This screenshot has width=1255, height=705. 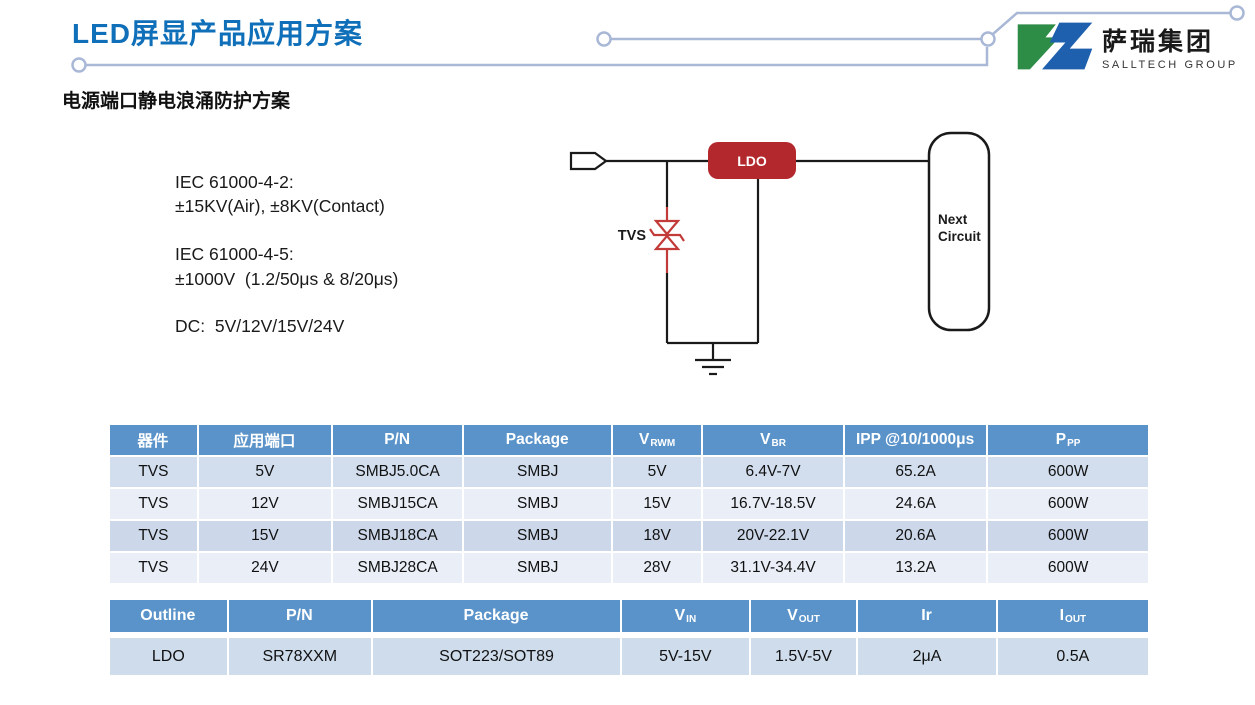 I want to click on company-logo: 萨瑞集团 SALLTECH GROUP, so click(x=1127, y=46).